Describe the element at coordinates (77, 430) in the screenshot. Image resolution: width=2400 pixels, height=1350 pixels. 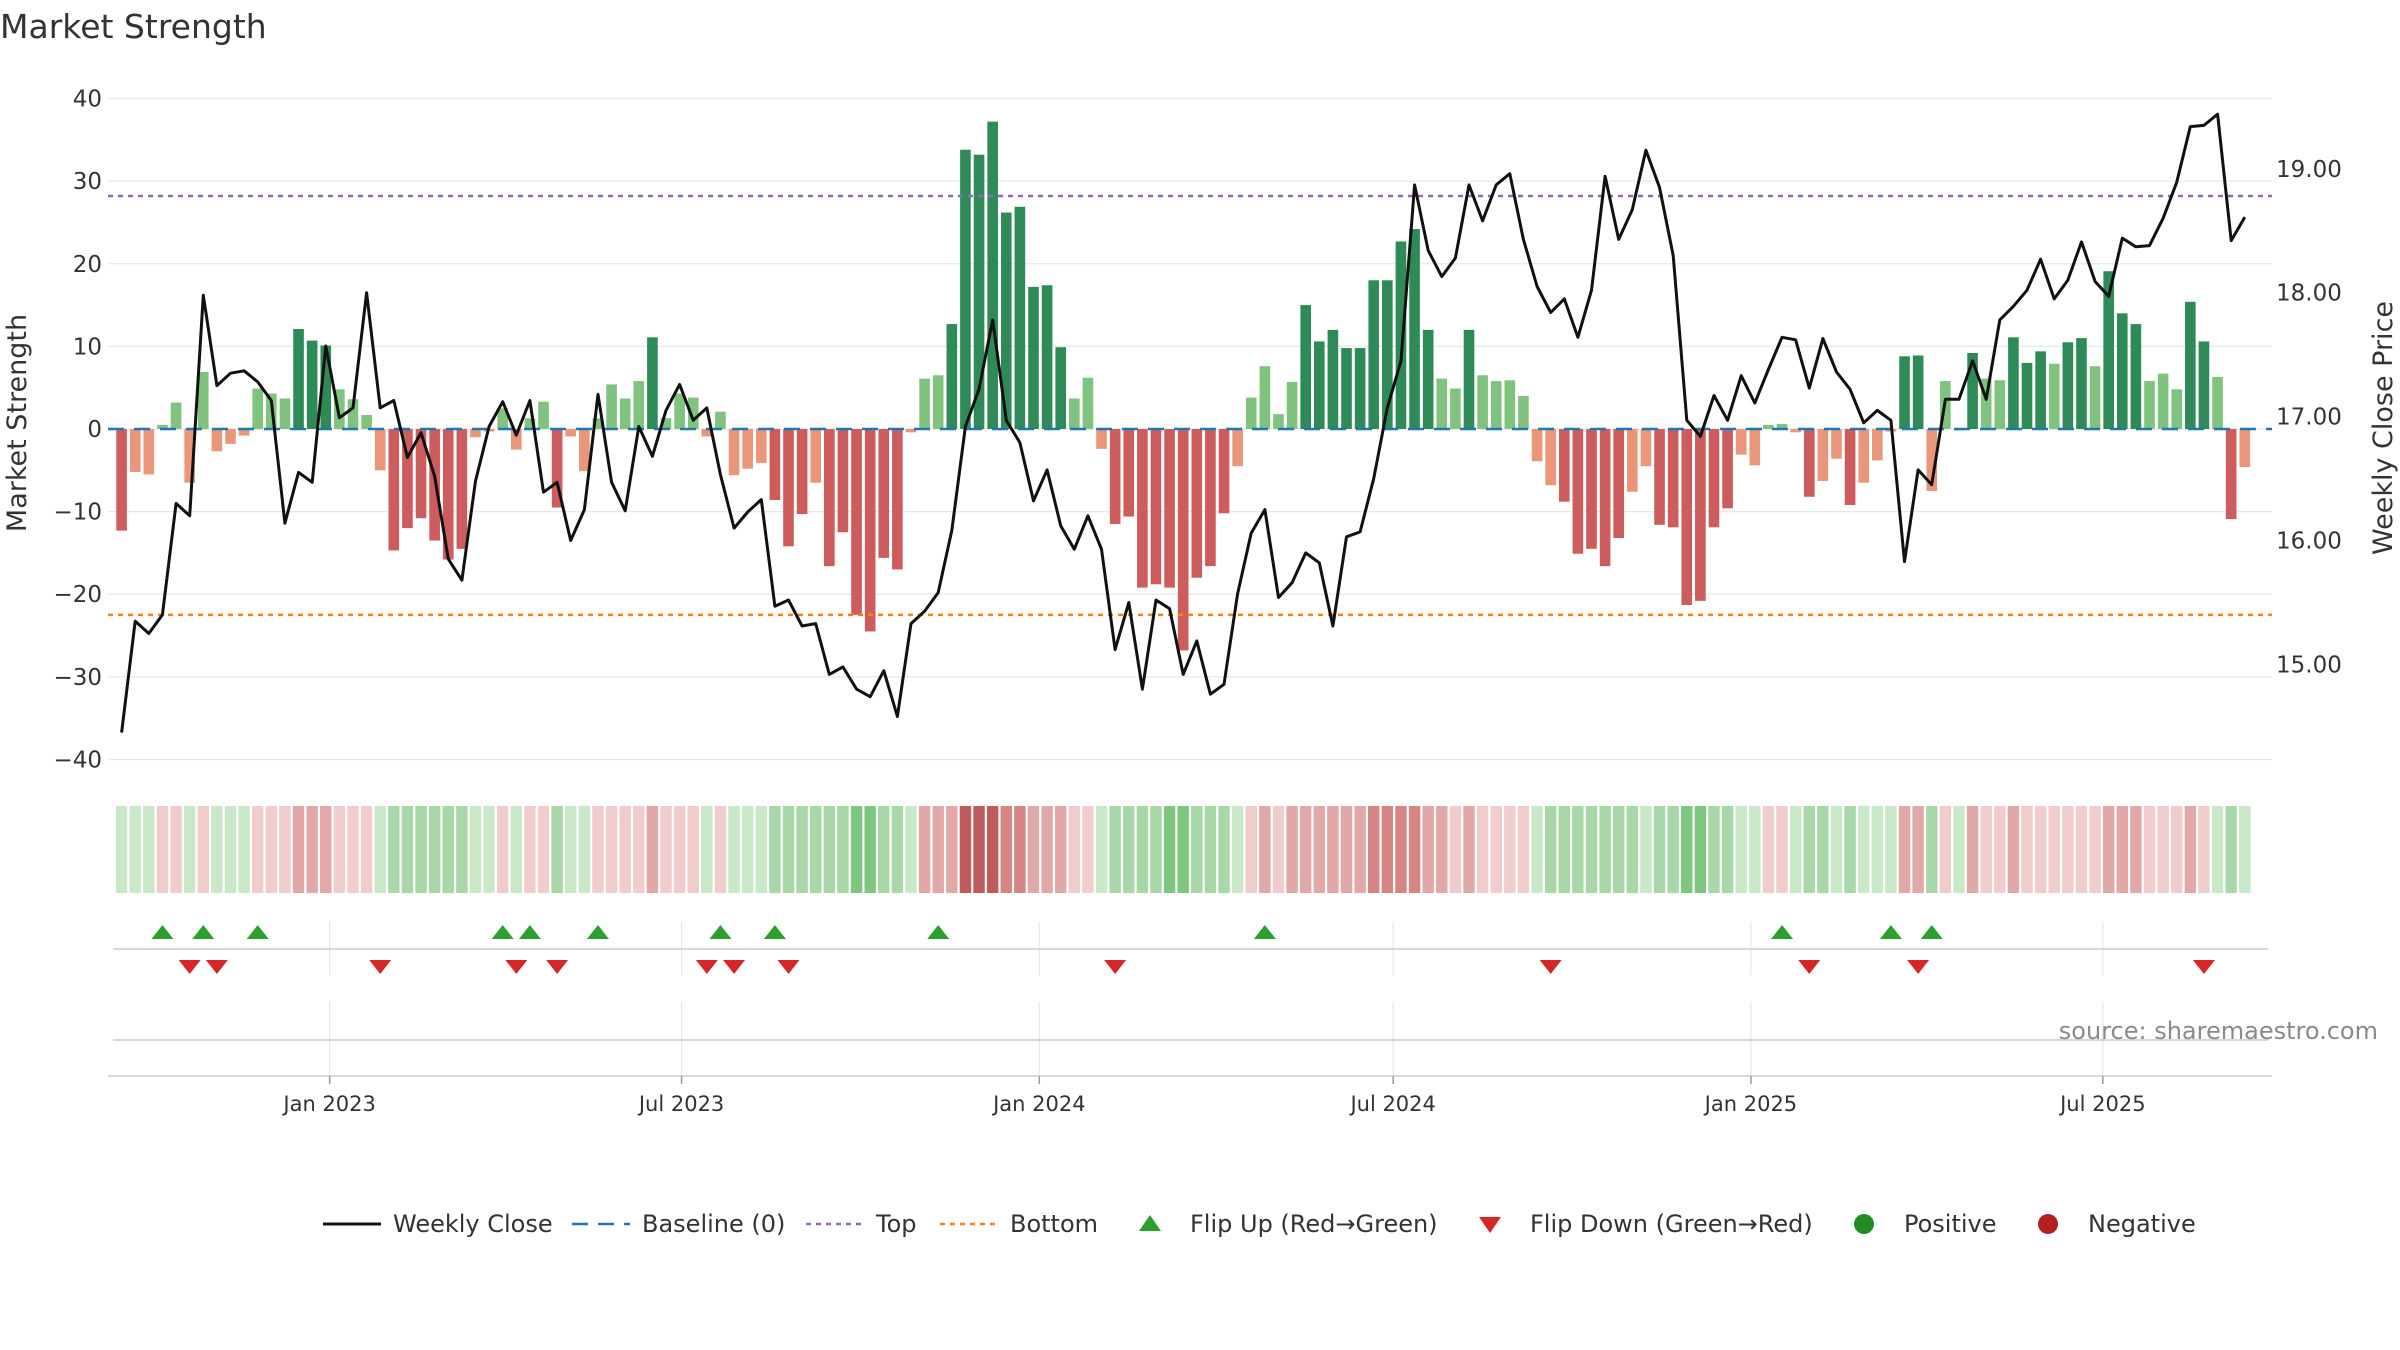
I see `y-axis-ticks: 40 30 20 10 0 −10 −20 −30 −40` at that location.